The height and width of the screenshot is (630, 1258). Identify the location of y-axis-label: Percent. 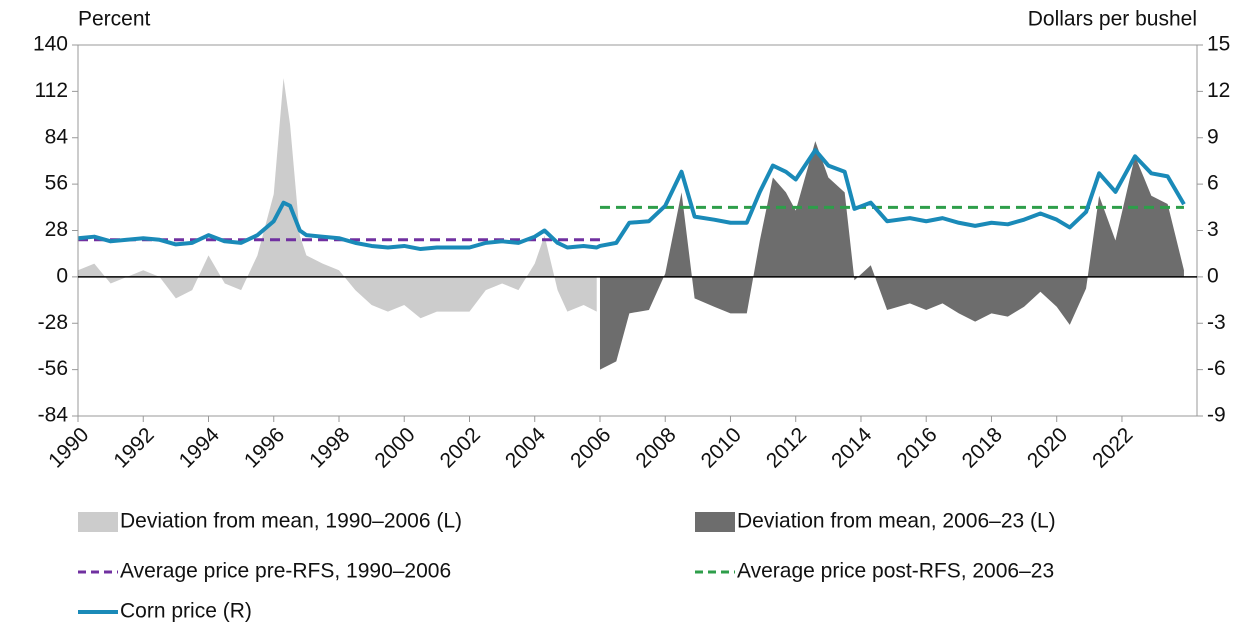
(114, 19).